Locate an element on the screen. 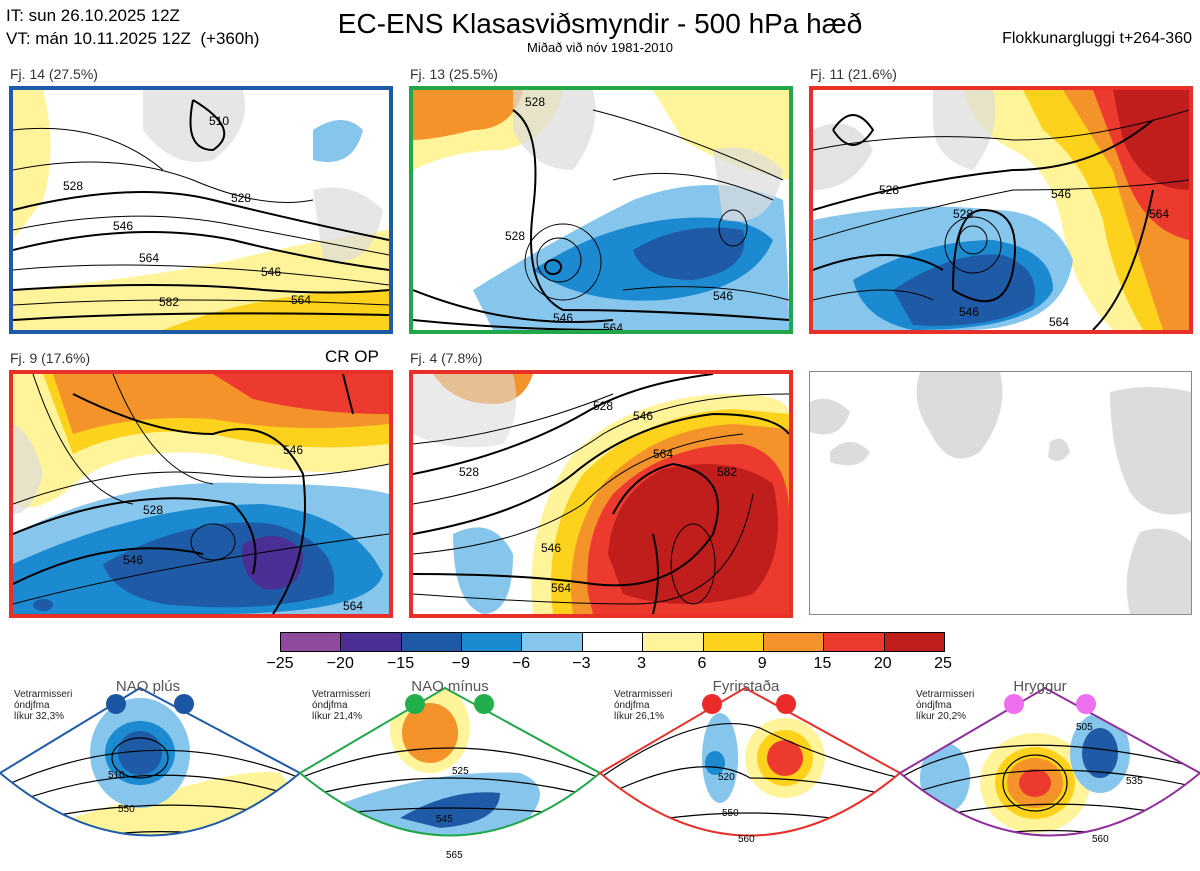  regime-prob-nao-minus: Vetrarmisseri óndjfma líkur 21,4% is located at coordinates (341, 705).